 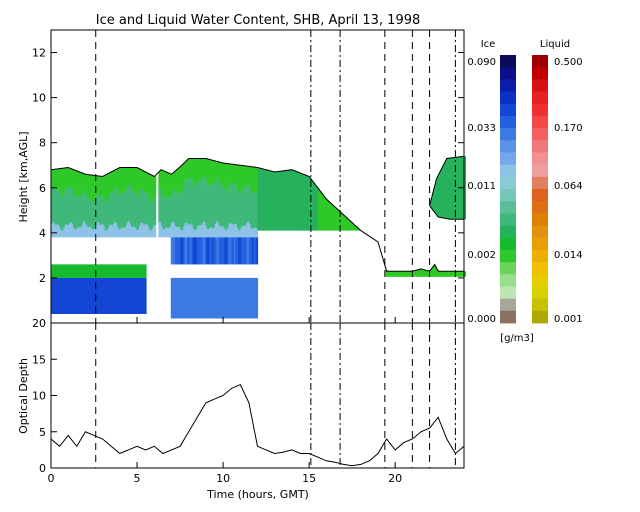 What do you see at coordinates (568, 255) in the screenshot?
I see `liquid-scale-label-3: 0.014` at bounding box center [568, 255].